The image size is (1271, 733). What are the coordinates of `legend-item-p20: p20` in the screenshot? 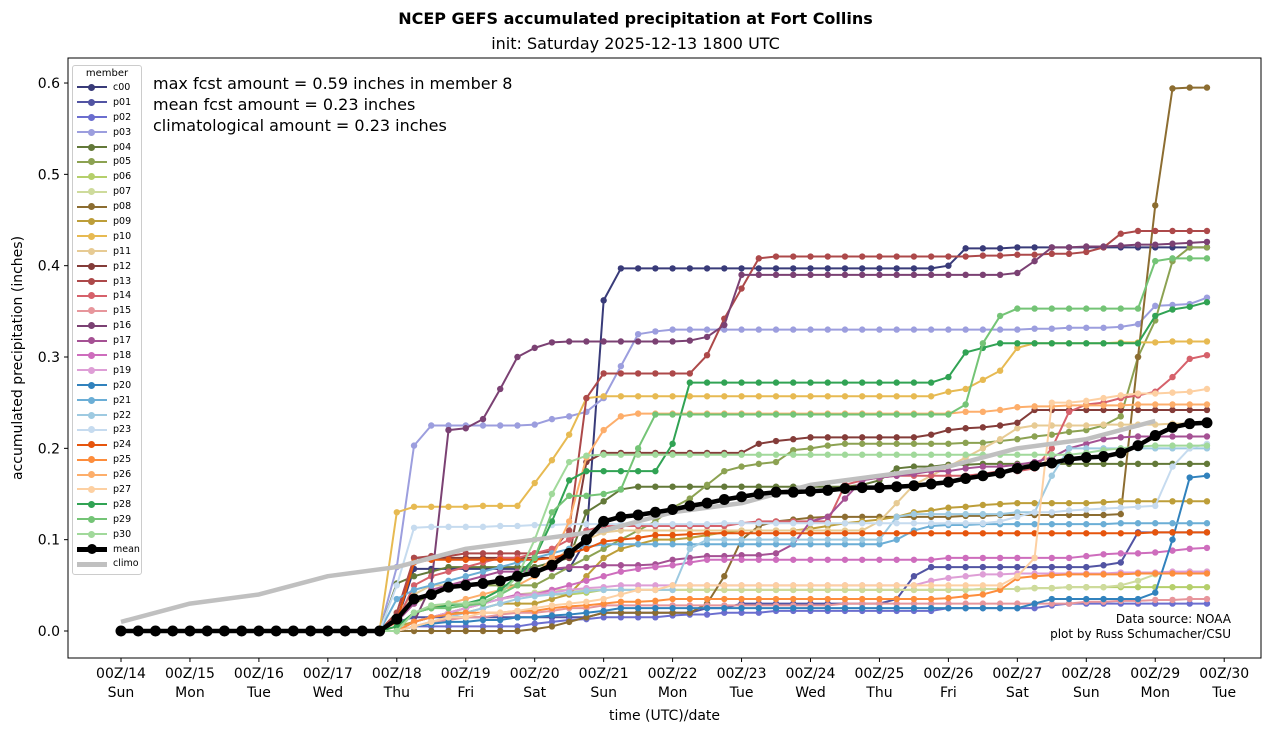 It's located at (107, 385).